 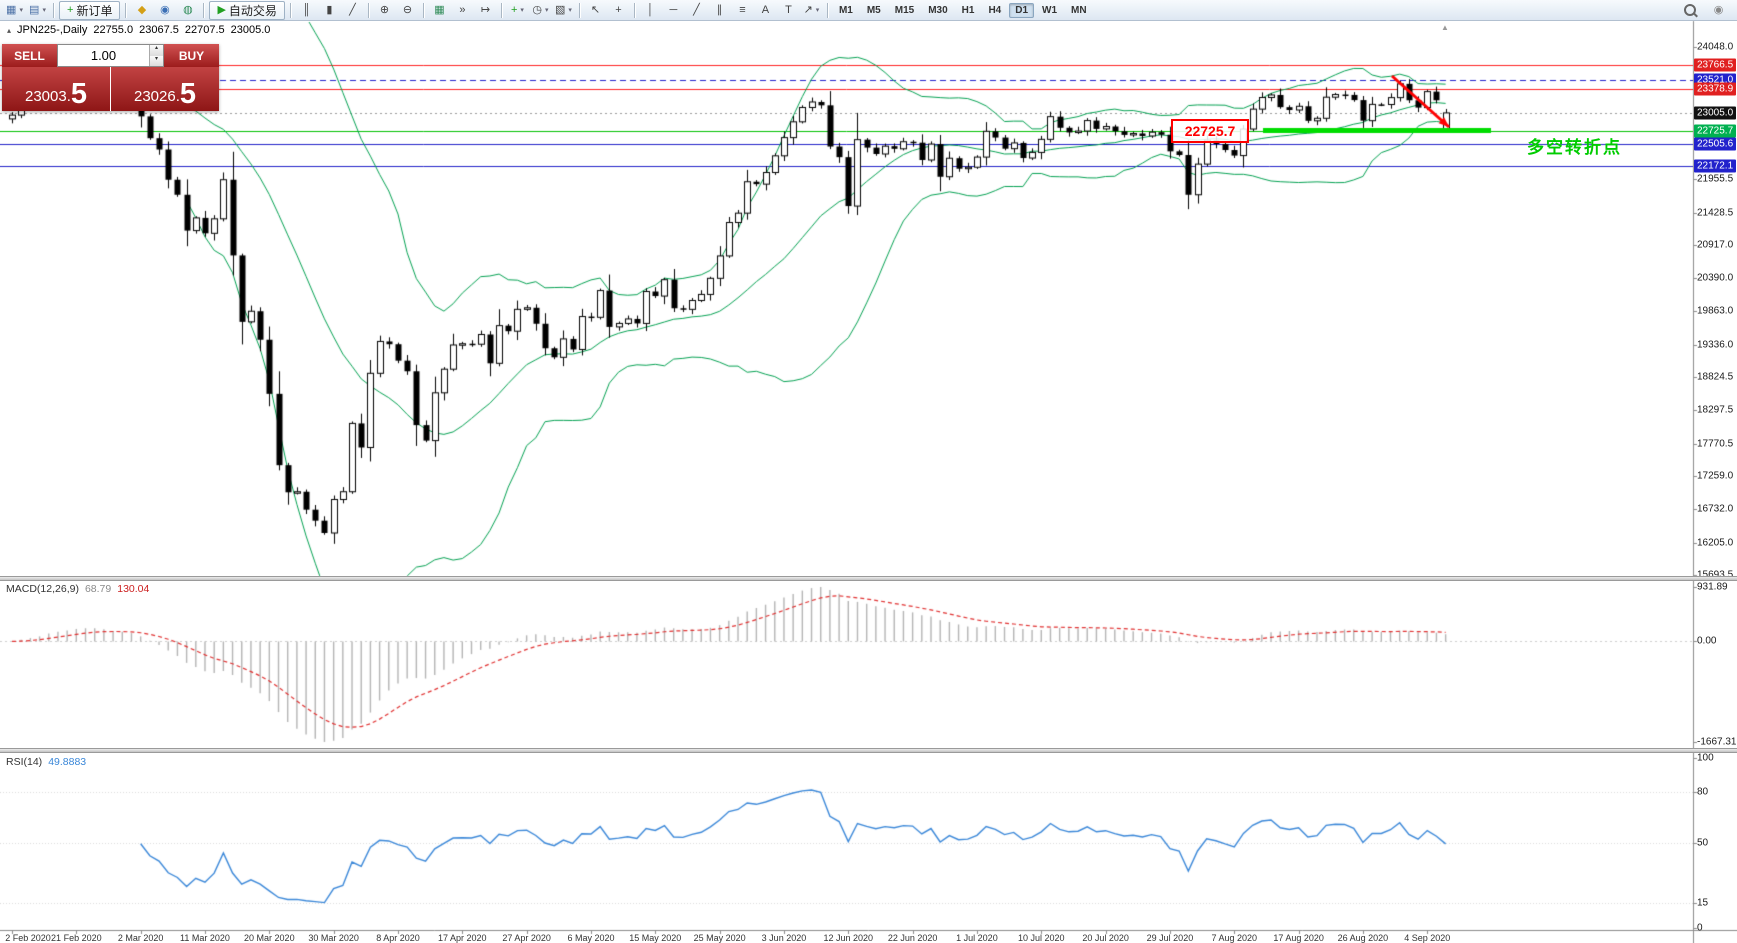 What do you see at coordinates (995, 10) in the screenshot?
I see `timeframe-h4: H4` at bounding box center [995, 10].